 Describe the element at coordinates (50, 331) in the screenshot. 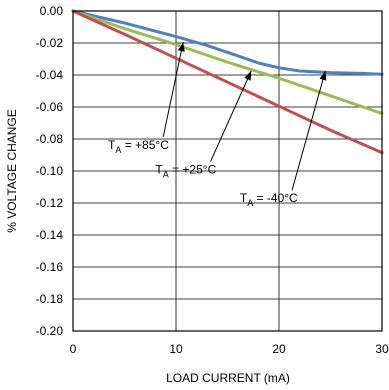

I see `y-tick-label: -0.20` at that location.